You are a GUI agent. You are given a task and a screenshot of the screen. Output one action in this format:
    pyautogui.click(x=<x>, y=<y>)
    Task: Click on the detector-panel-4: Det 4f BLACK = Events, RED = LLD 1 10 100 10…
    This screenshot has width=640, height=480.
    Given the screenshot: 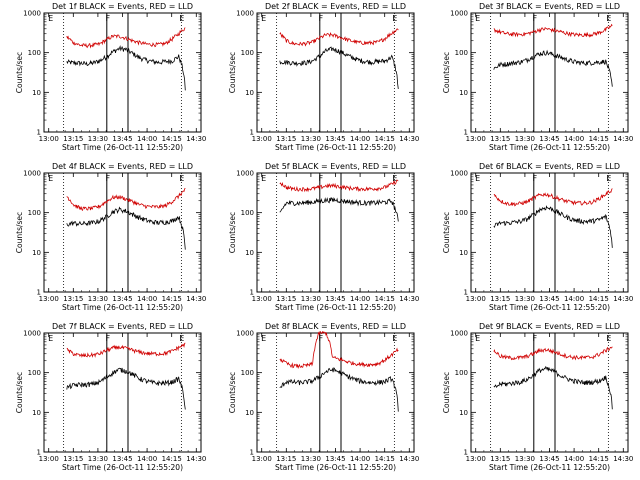 What is the action you would take?
    pyautogui.click(x=110, y=237)
    